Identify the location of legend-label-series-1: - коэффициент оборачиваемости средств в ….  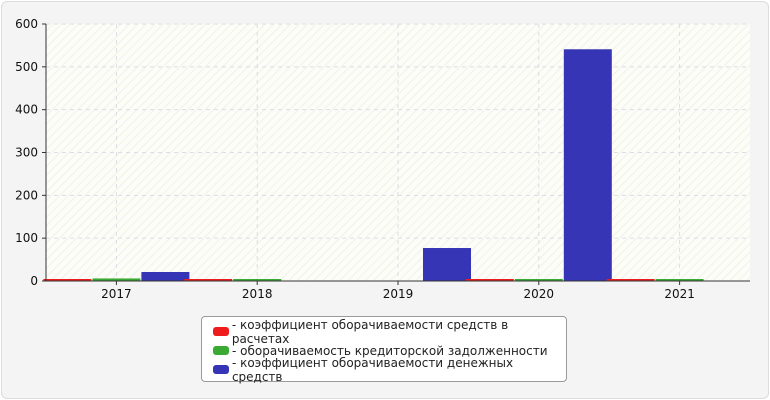
(370, 331).